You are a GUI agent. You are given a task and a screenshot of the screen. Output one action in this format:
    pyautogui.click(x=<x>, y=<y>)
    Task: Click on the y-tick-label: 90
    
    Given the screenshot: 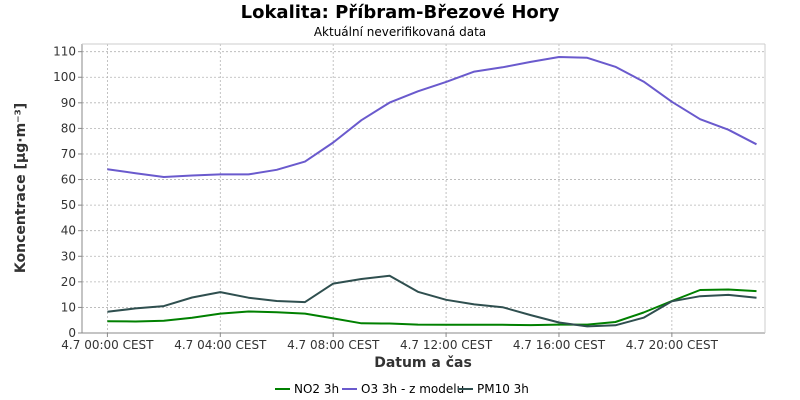 What is the action you would take?
    pyautogui.click(x=68, y=103)
    